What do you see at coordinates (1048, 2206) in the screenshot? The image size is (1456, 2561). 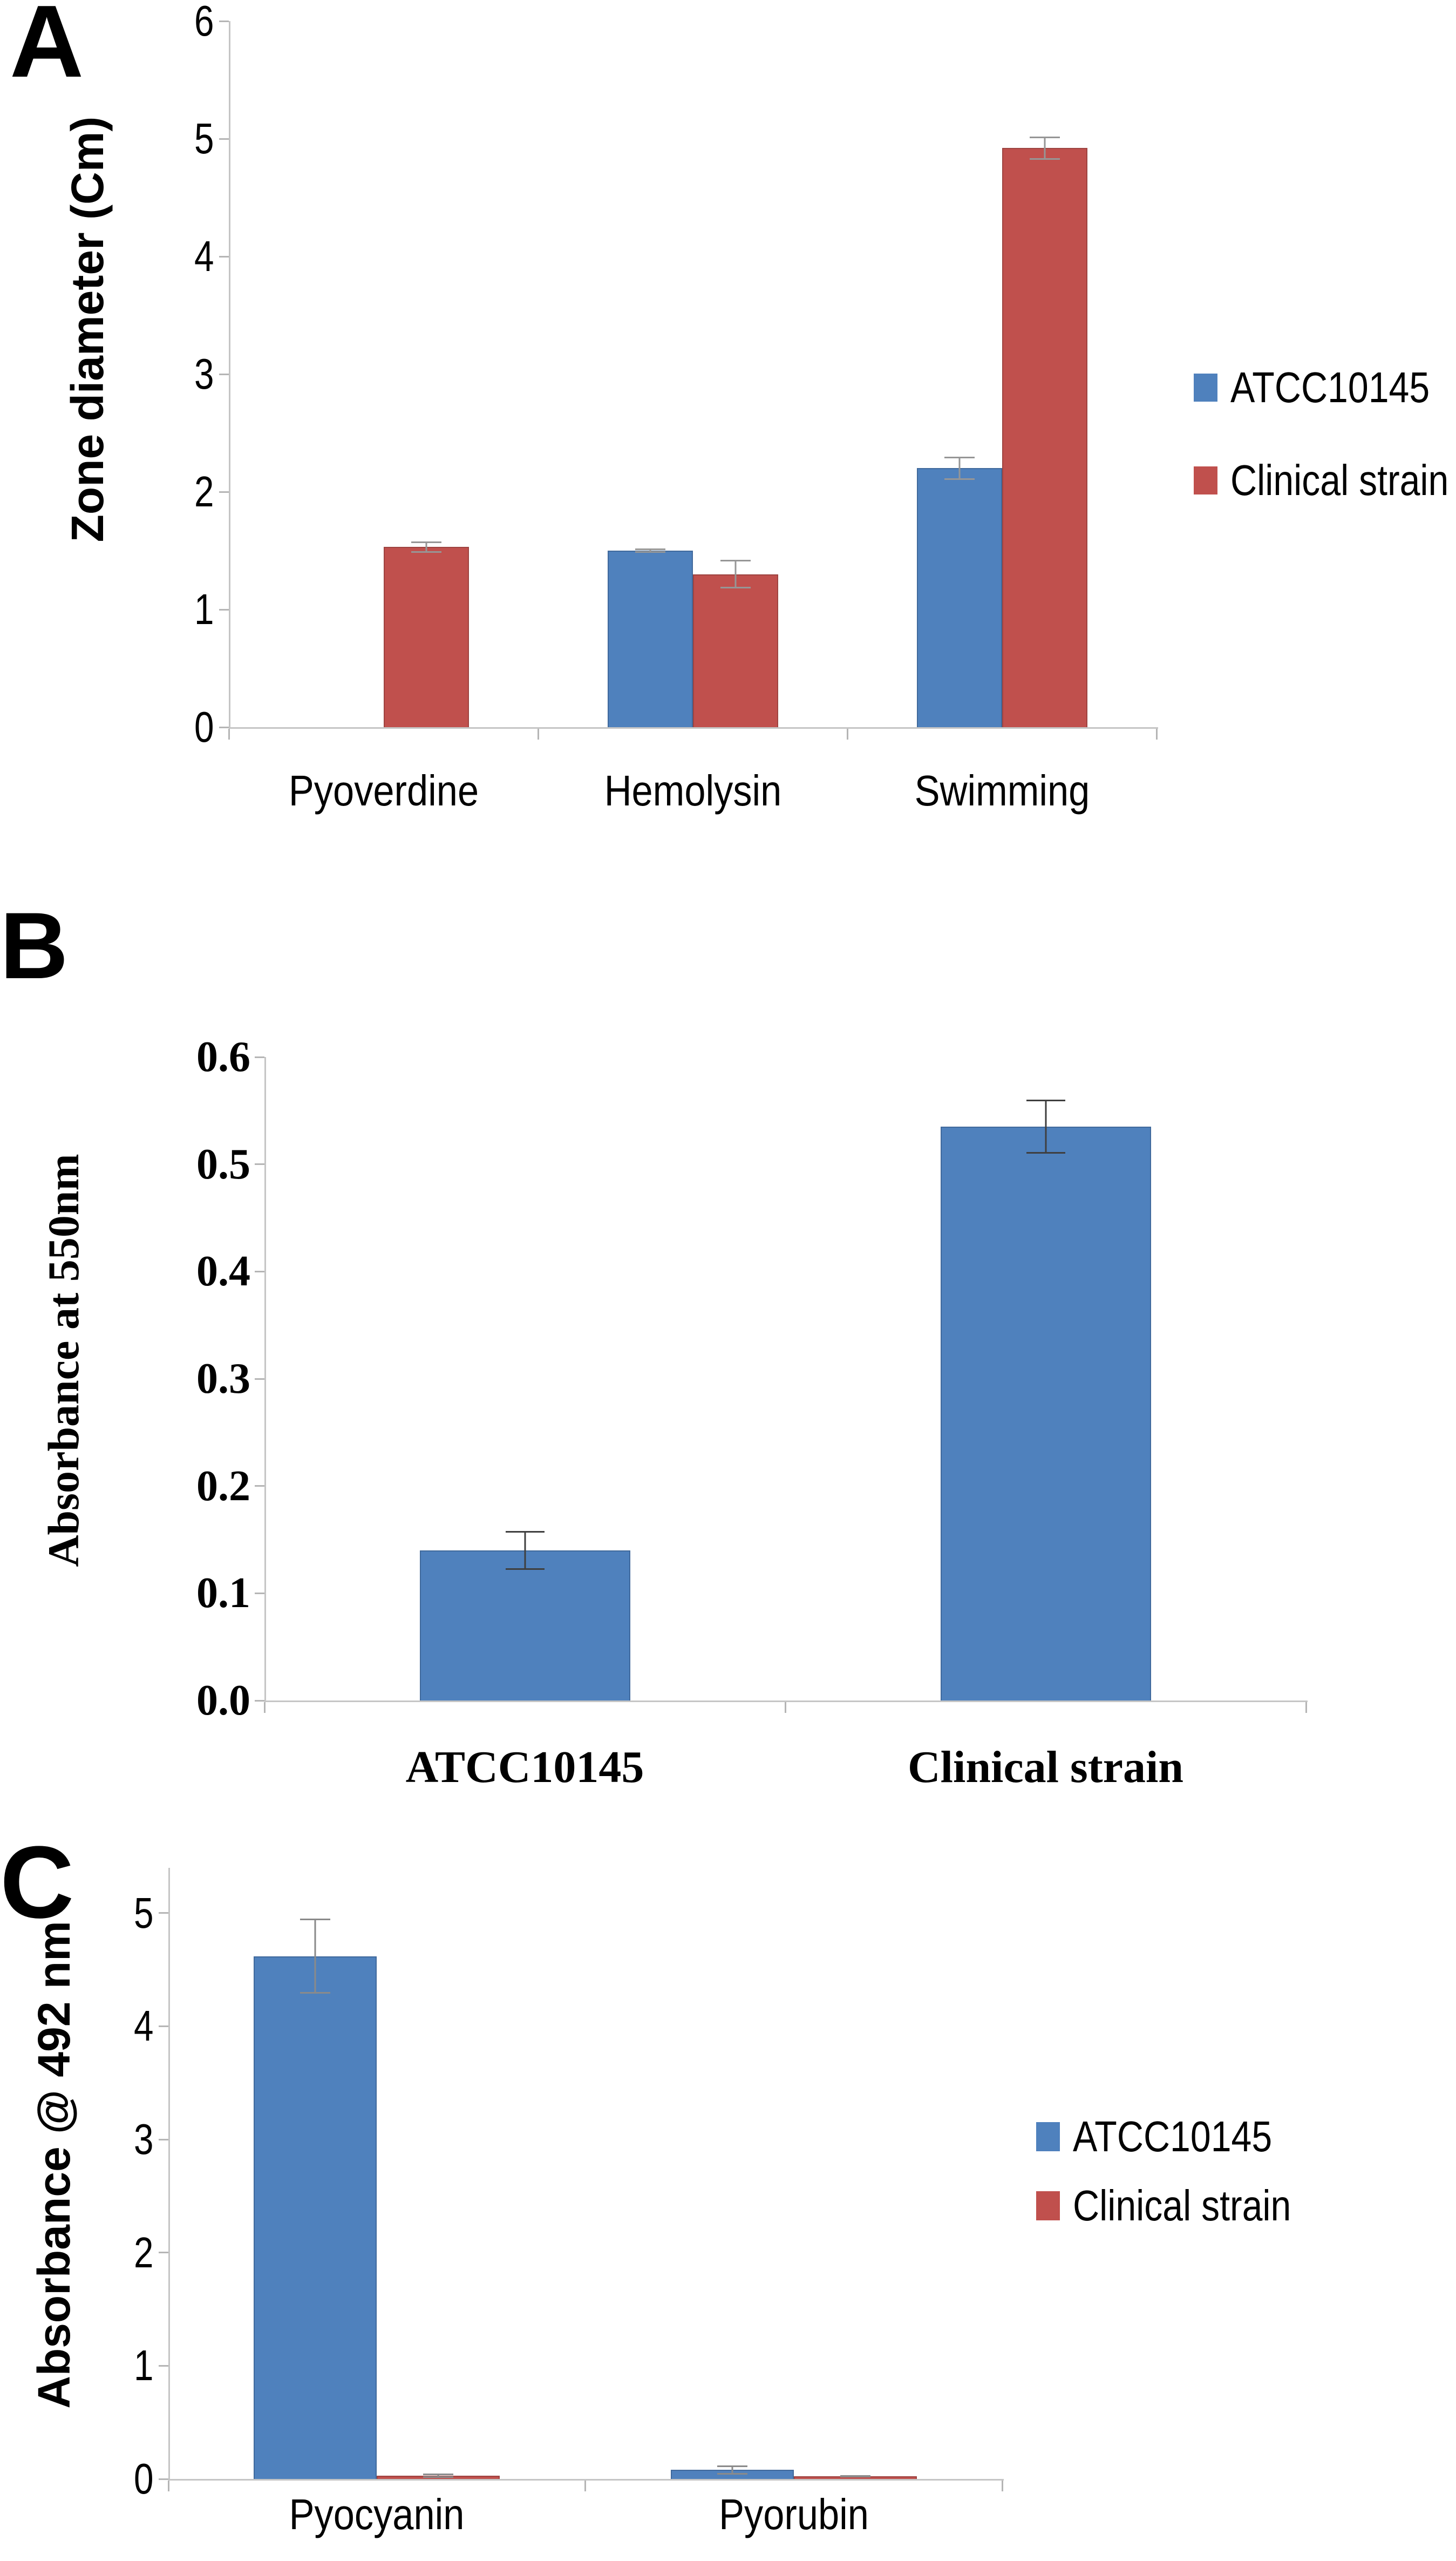 I see `legend-swatch-clinical-strain` at bounding box center [1048, 2206].